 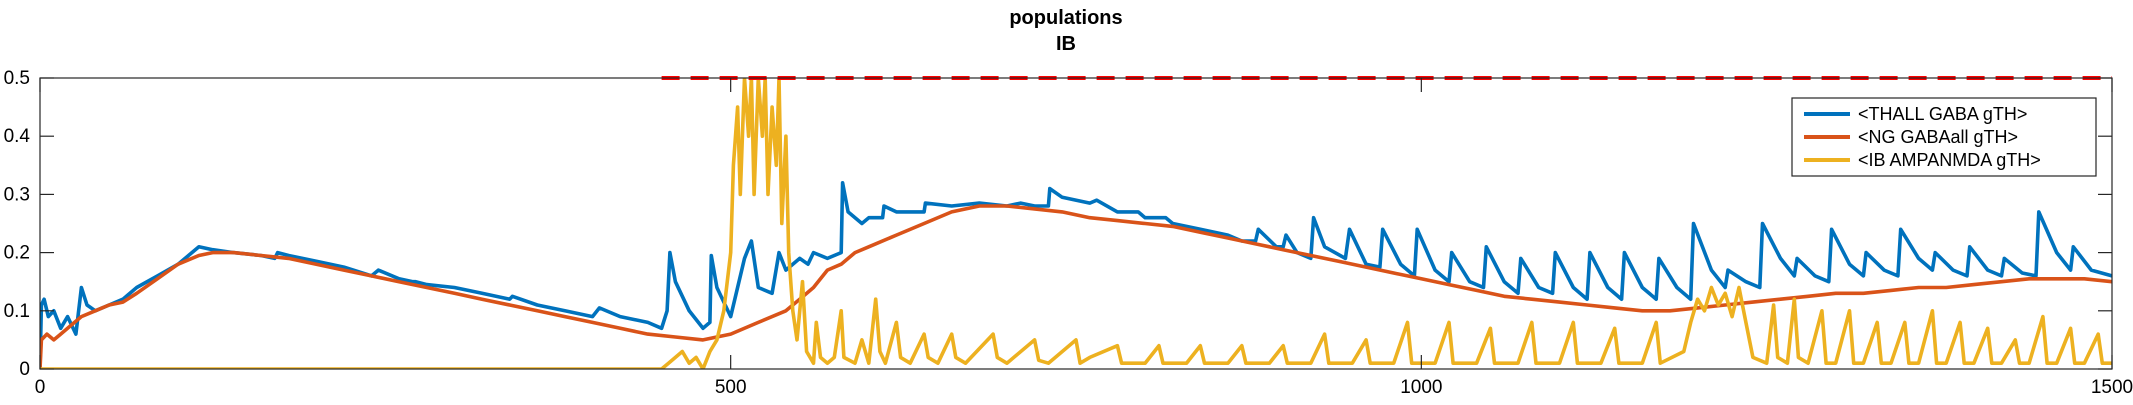 What do you see at coordinates (17, 78) in the screenshot?
I see `y-tick-label: 0.5` at bounding box center [17, 78].